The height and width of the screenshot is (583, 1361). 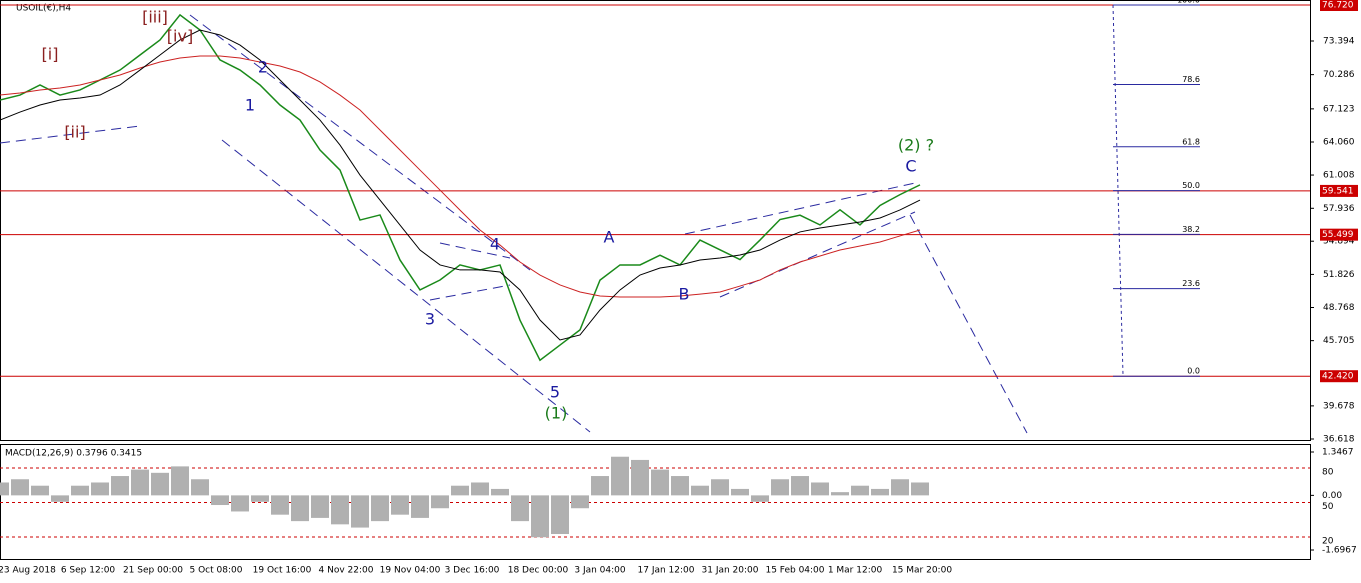 What do you see at coordinates (43, 9) in the screenshot?
I see `symbol: USOIL(€),H4` at bounding box center [43, 9].